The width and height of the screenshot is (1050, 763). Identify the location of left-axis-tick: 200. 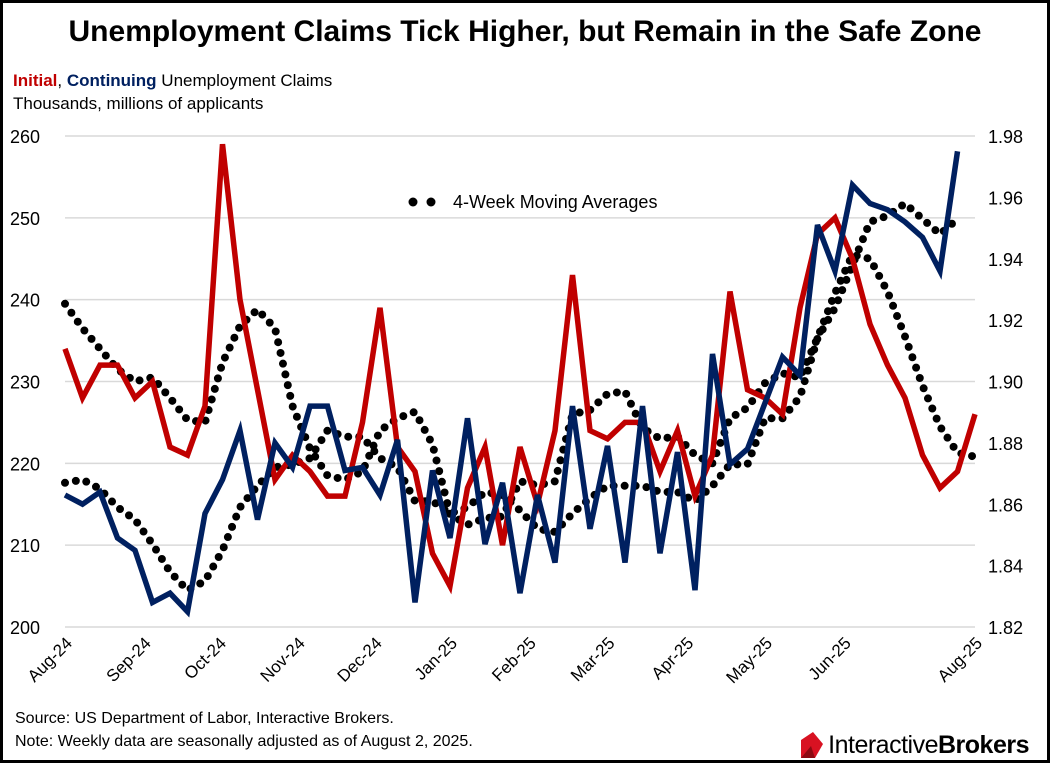
(25, 628).